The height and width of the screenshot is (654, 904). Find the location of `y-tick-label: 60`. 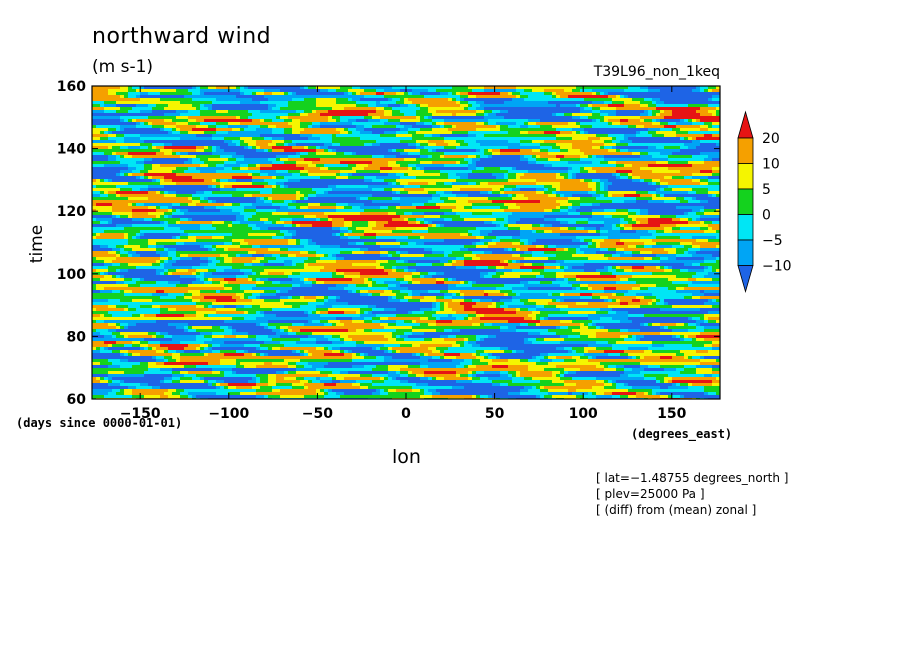

y-tick-label: 60 is located at coordinates (77, 400).